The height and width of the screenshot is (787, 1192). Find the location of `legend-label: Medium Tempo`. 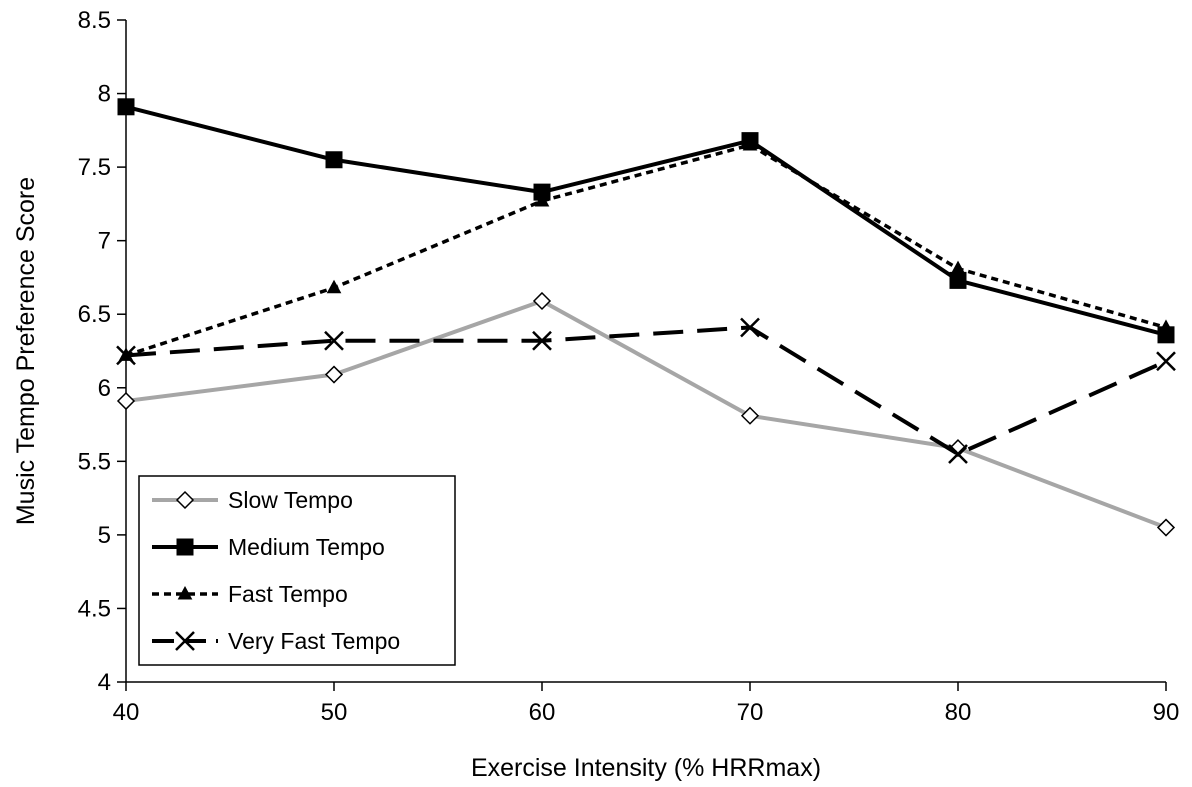

legend-label: Medium Tempo is located at coordinates (306, 547).